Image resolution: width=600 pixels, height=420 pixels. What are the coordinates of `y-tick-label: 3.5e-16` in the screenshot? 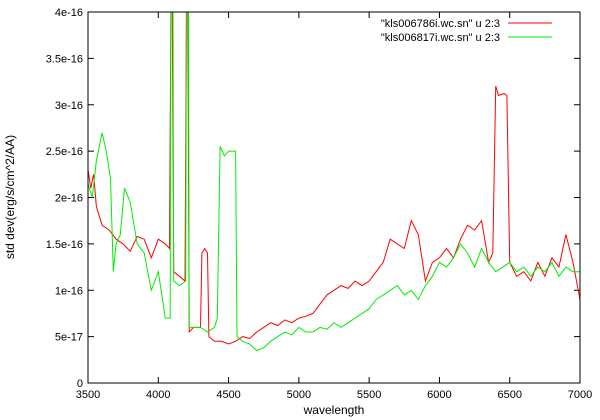 It's located at (64, 59).